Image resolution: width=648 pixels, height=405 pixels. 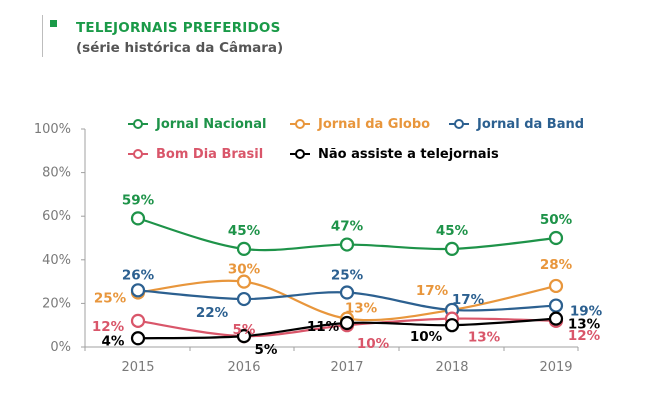 I want to click on data-label: 47%, so click(x=347, y=227).